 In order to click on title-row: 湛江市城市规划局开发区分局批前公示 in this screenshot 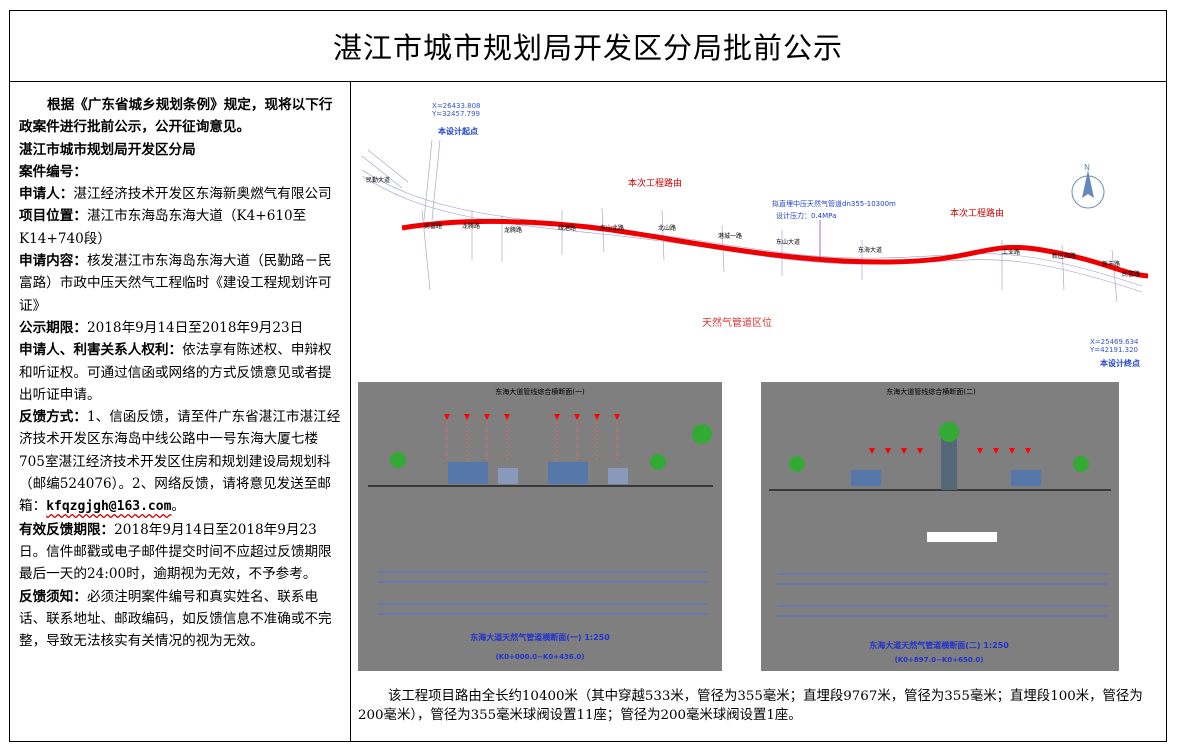, I will do `click(588, 46)`.